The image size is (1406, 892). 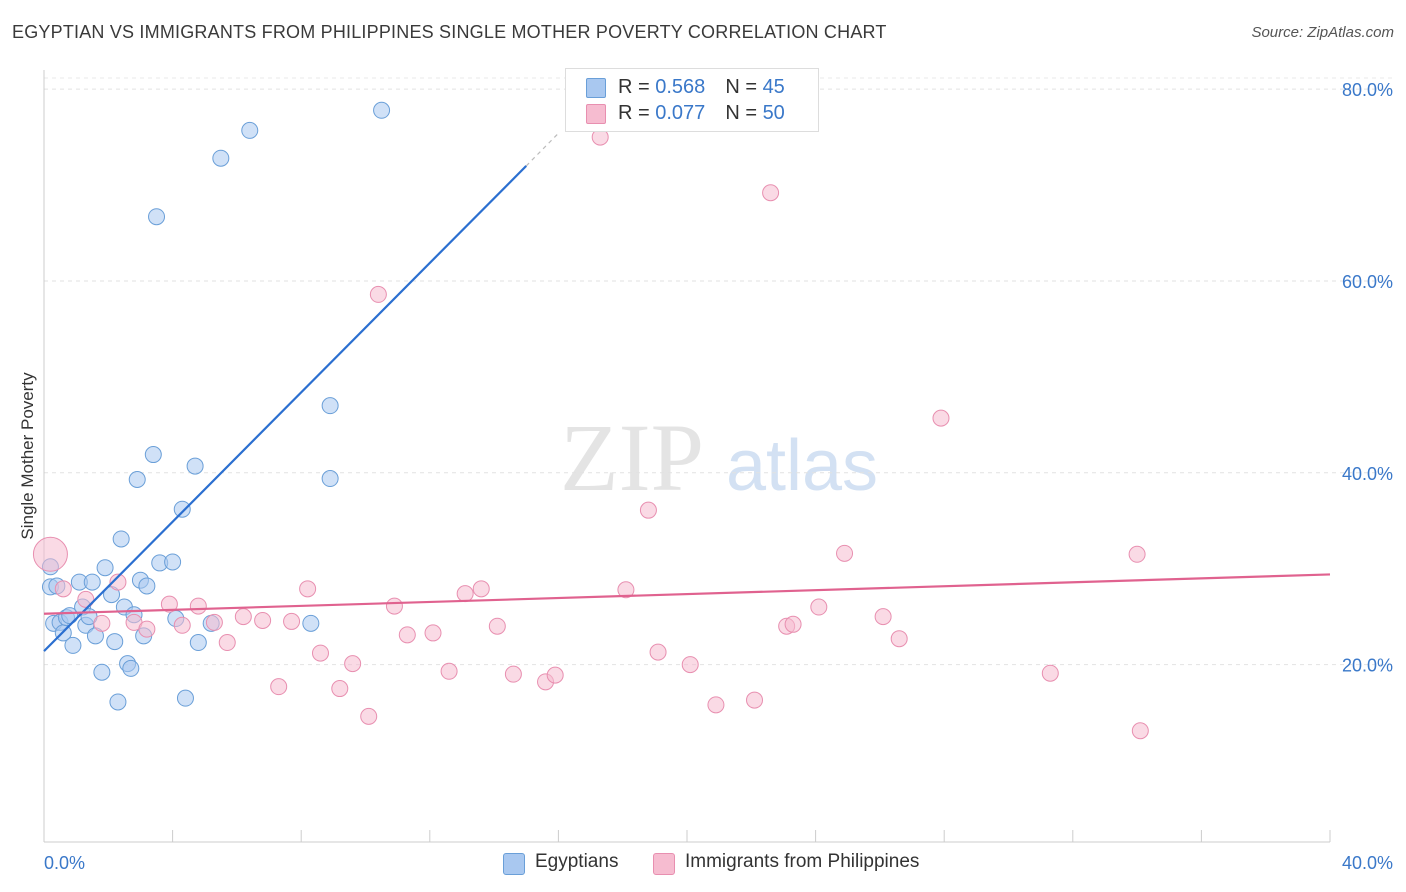 What do you see at coordinates (596, 88) in the screenshot?
I see `legend-swatch-egyptians` at bounding box center [596, 88].